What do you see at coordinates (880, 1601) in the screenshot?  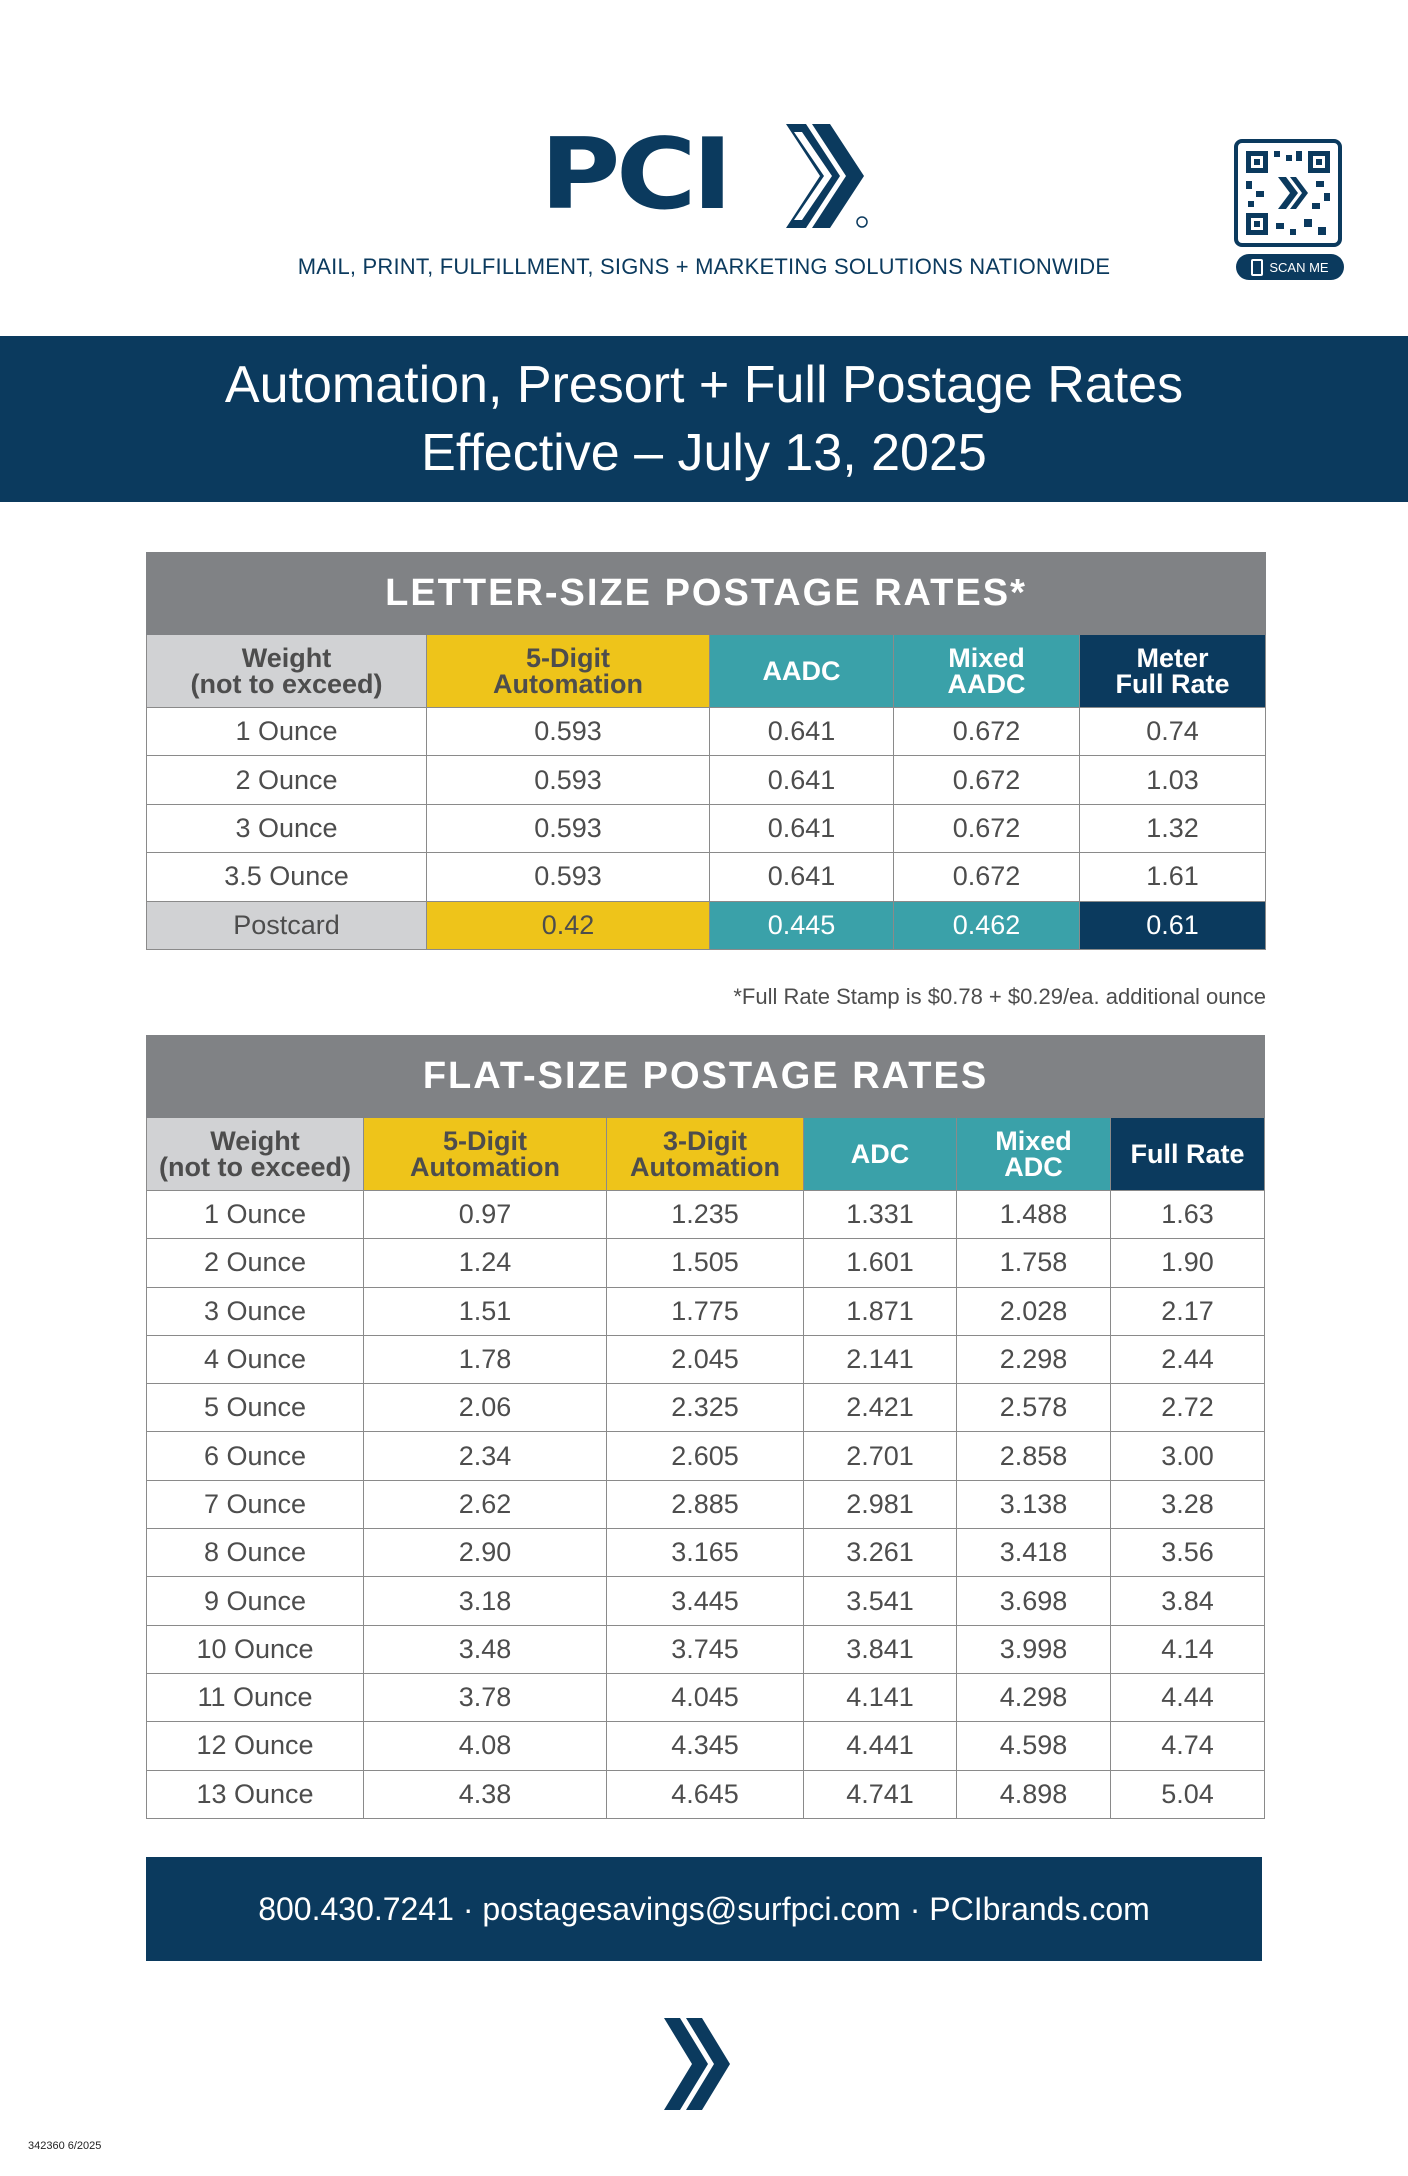 I see `rate-cell: 3.541` at bounding box center [880, 1601].